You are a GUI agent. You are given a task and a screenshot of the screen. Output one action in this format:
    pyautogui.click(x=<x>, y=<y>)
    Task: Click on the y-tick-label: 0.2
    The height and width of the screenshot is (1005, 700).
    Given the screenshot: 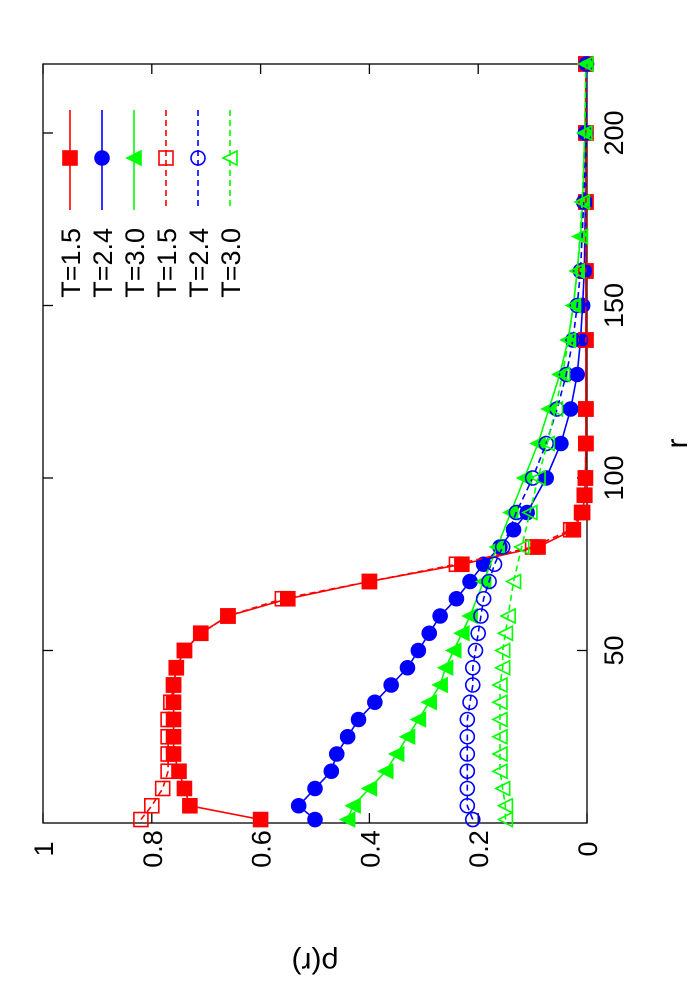 What is the action you would take?
    pyautogui.click(x=479, y=849)
    